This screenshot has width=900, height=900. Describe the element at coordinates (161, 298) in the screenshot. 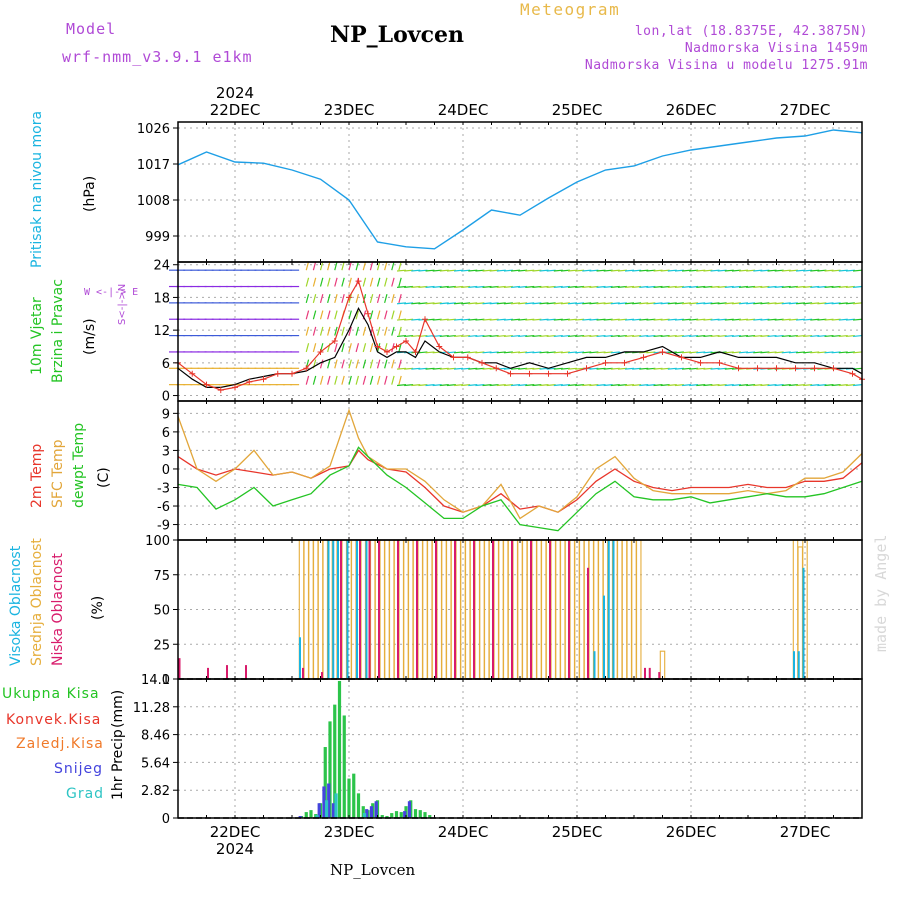

I see `y-tick-label: 18` at that location.